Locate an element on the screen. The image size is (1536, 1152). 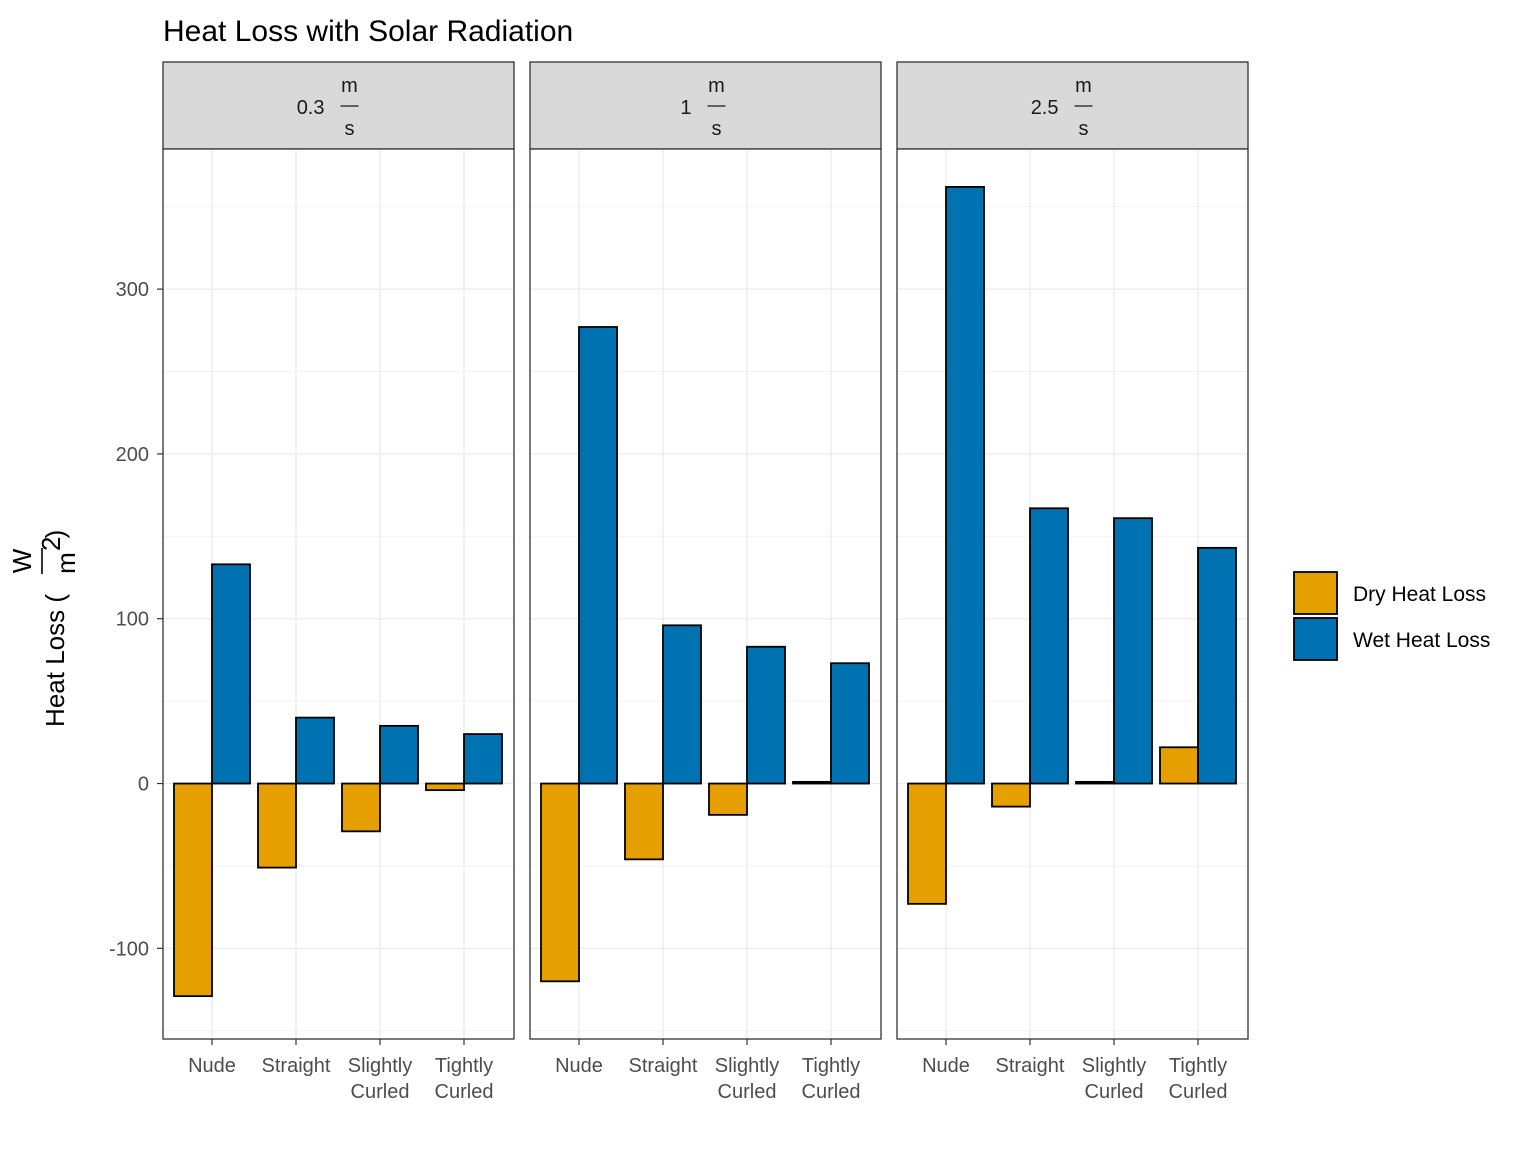
y-tick-label: 300 is located at coordinates (132, 290).